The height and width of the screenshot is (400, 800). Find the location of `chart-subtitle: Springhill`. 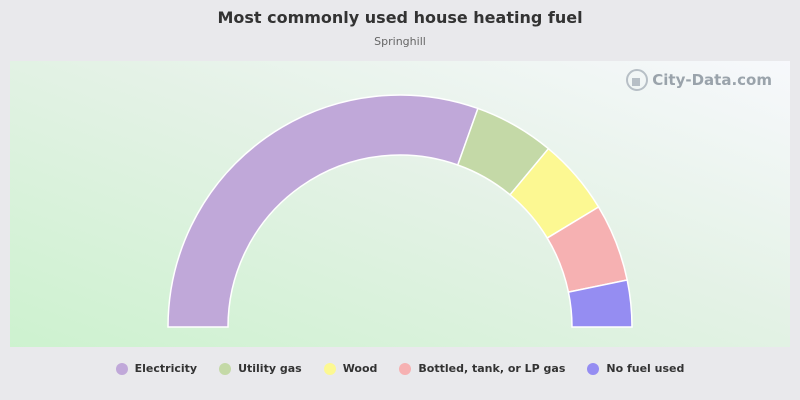

chart-subtitle: Springhill is located at coordinates (400, 41).